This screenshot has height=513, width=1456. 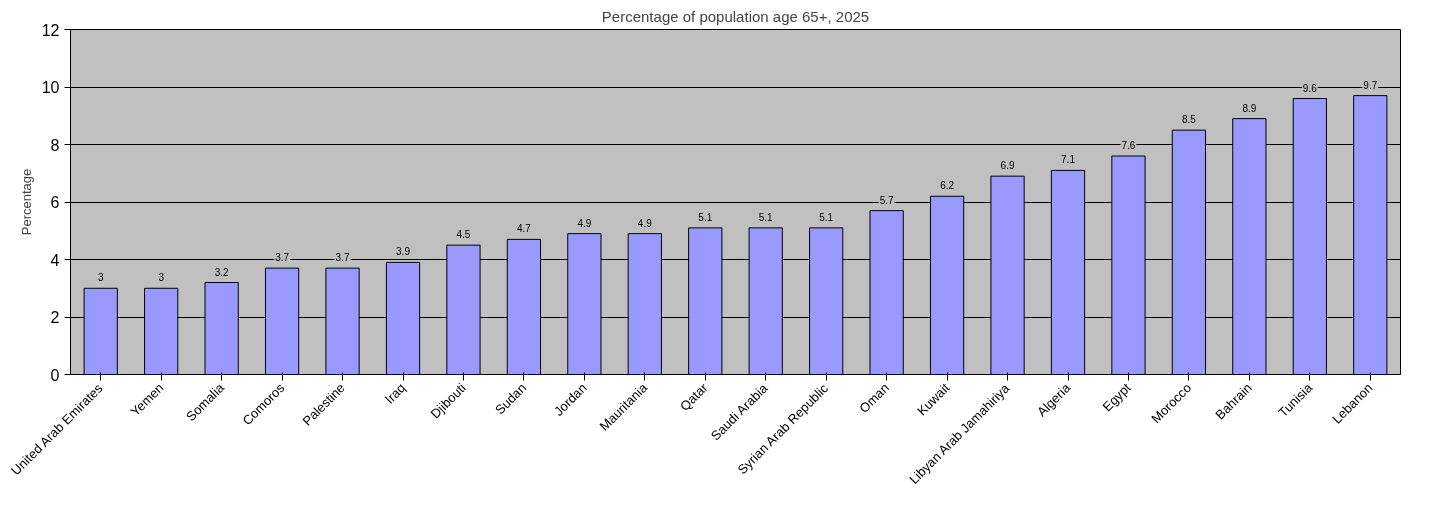 What do you see at coordinates (50, 87) in the screenshot?
I see `y-tick-label: 10` at bounding box center [50, 87].